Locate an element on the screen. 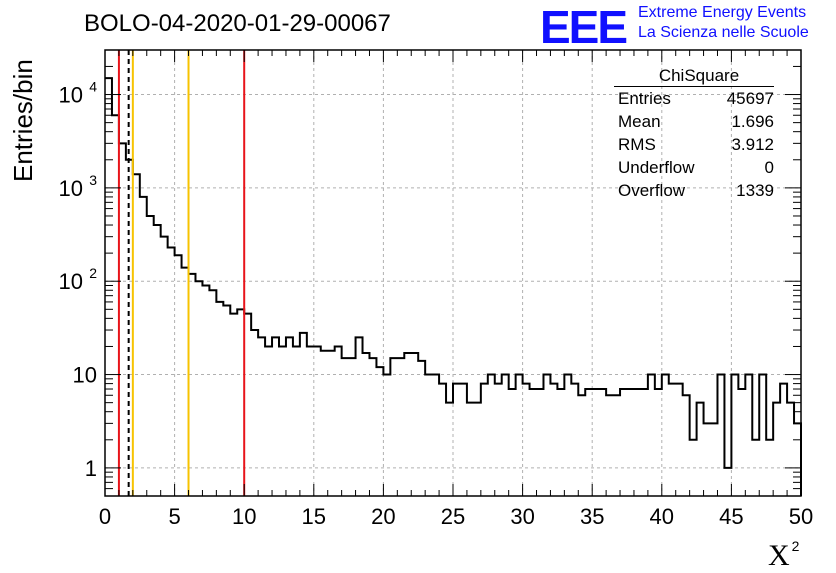 The height and width of the screenshot is (573, 836). x-tick-label: 50 is located at coordinates (801, 516).